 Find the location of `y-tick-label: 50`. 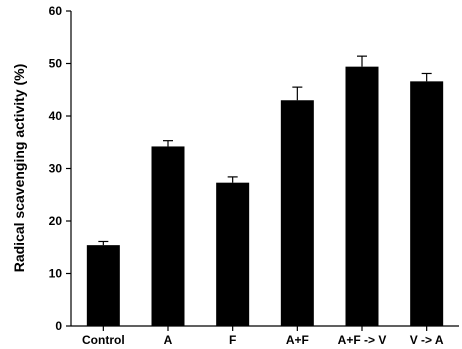

y-tick-label: 50 is located at coordinates (56, 64).